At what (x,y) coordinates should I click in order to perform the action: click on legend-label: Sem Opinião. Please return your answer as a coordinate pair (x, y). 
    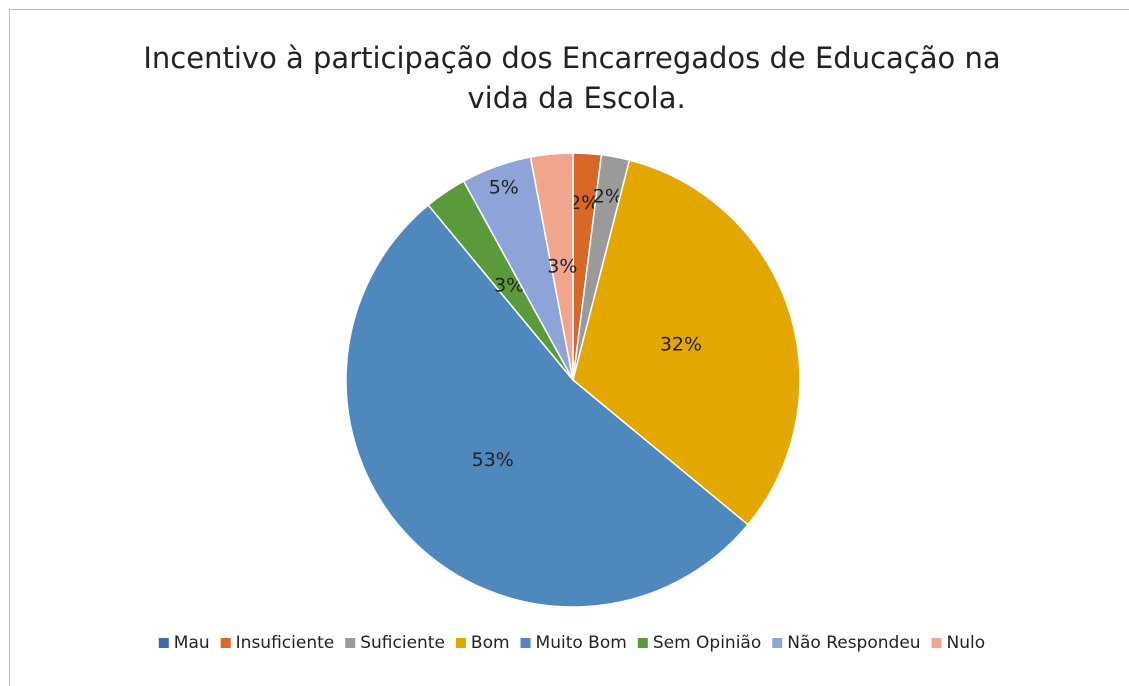
    Looking at the image, I should click on (707, 643).